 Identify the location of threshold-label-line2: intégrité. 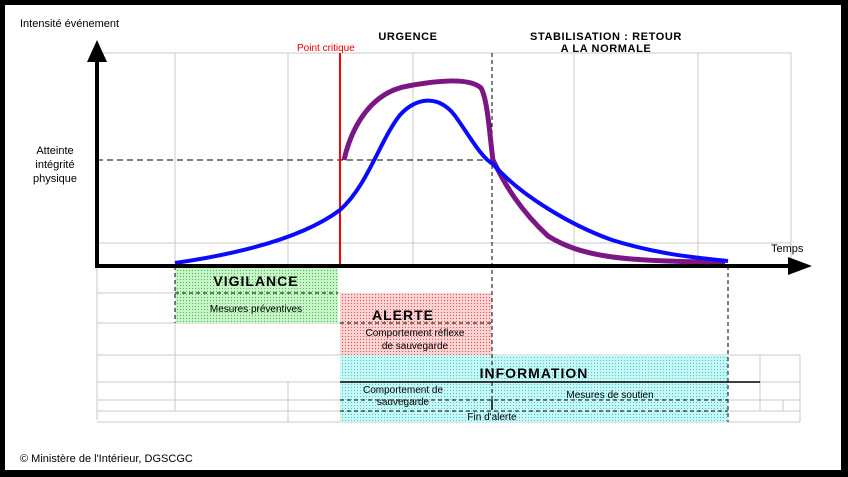
(54, 165).